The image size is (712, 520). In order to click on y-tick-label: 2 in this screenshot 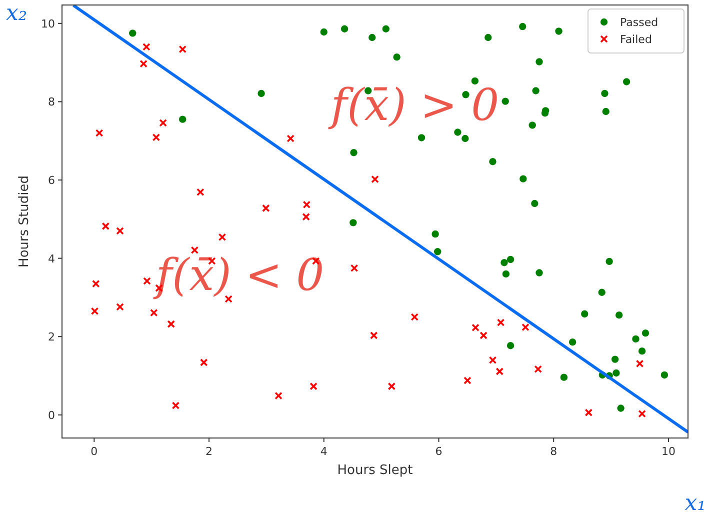, I will do `click(51, 337)`.